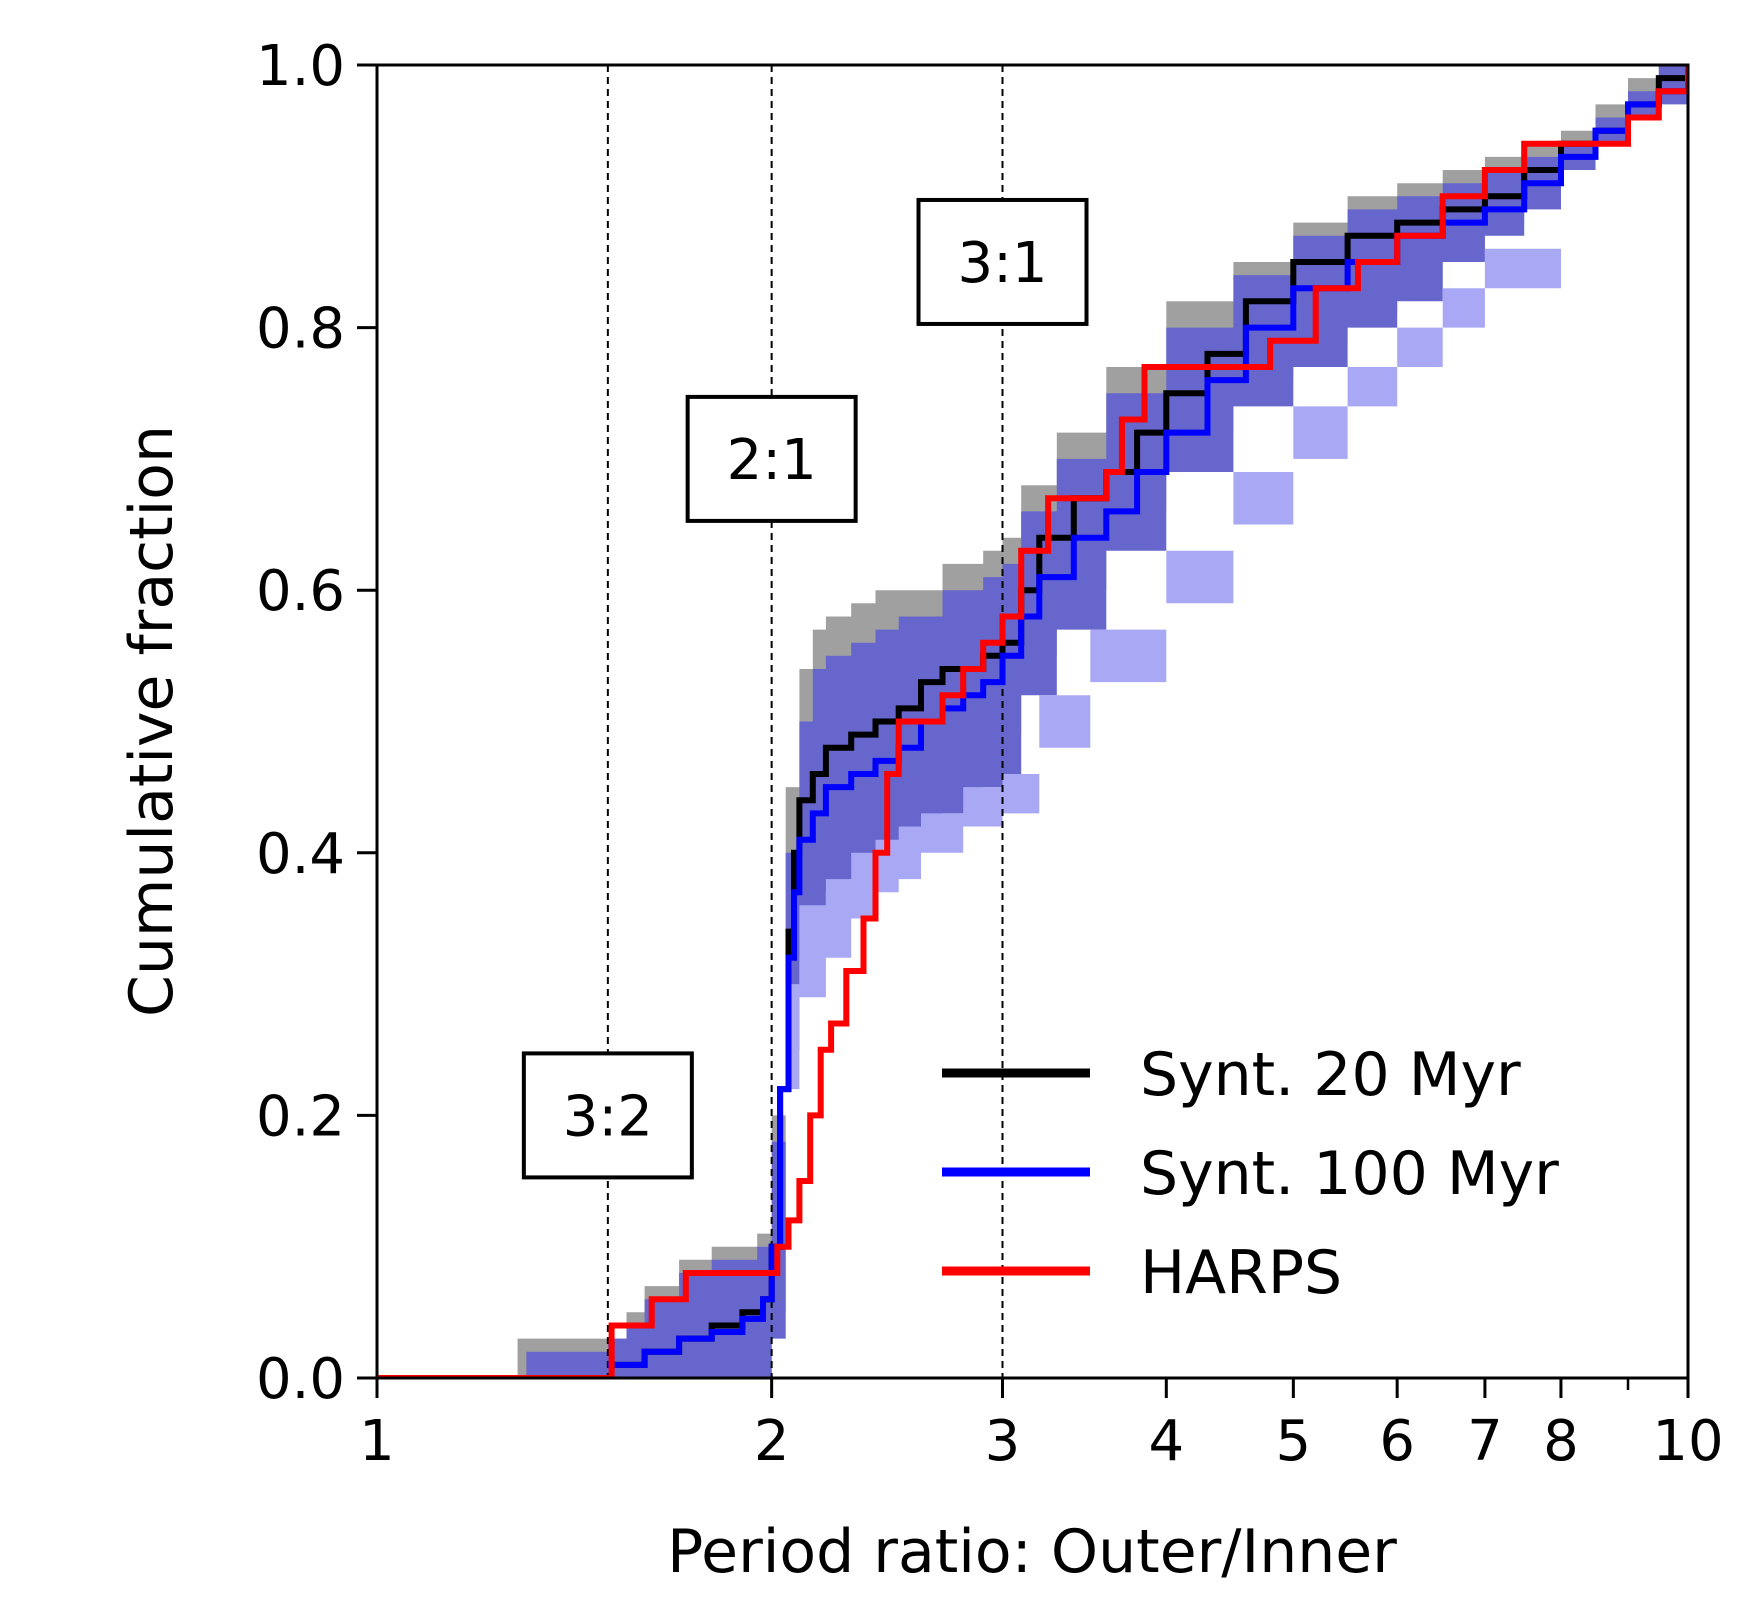 The image size is (1750, 1615). I want to click on legend-label-3: HARPS, so click(1241, 1273).